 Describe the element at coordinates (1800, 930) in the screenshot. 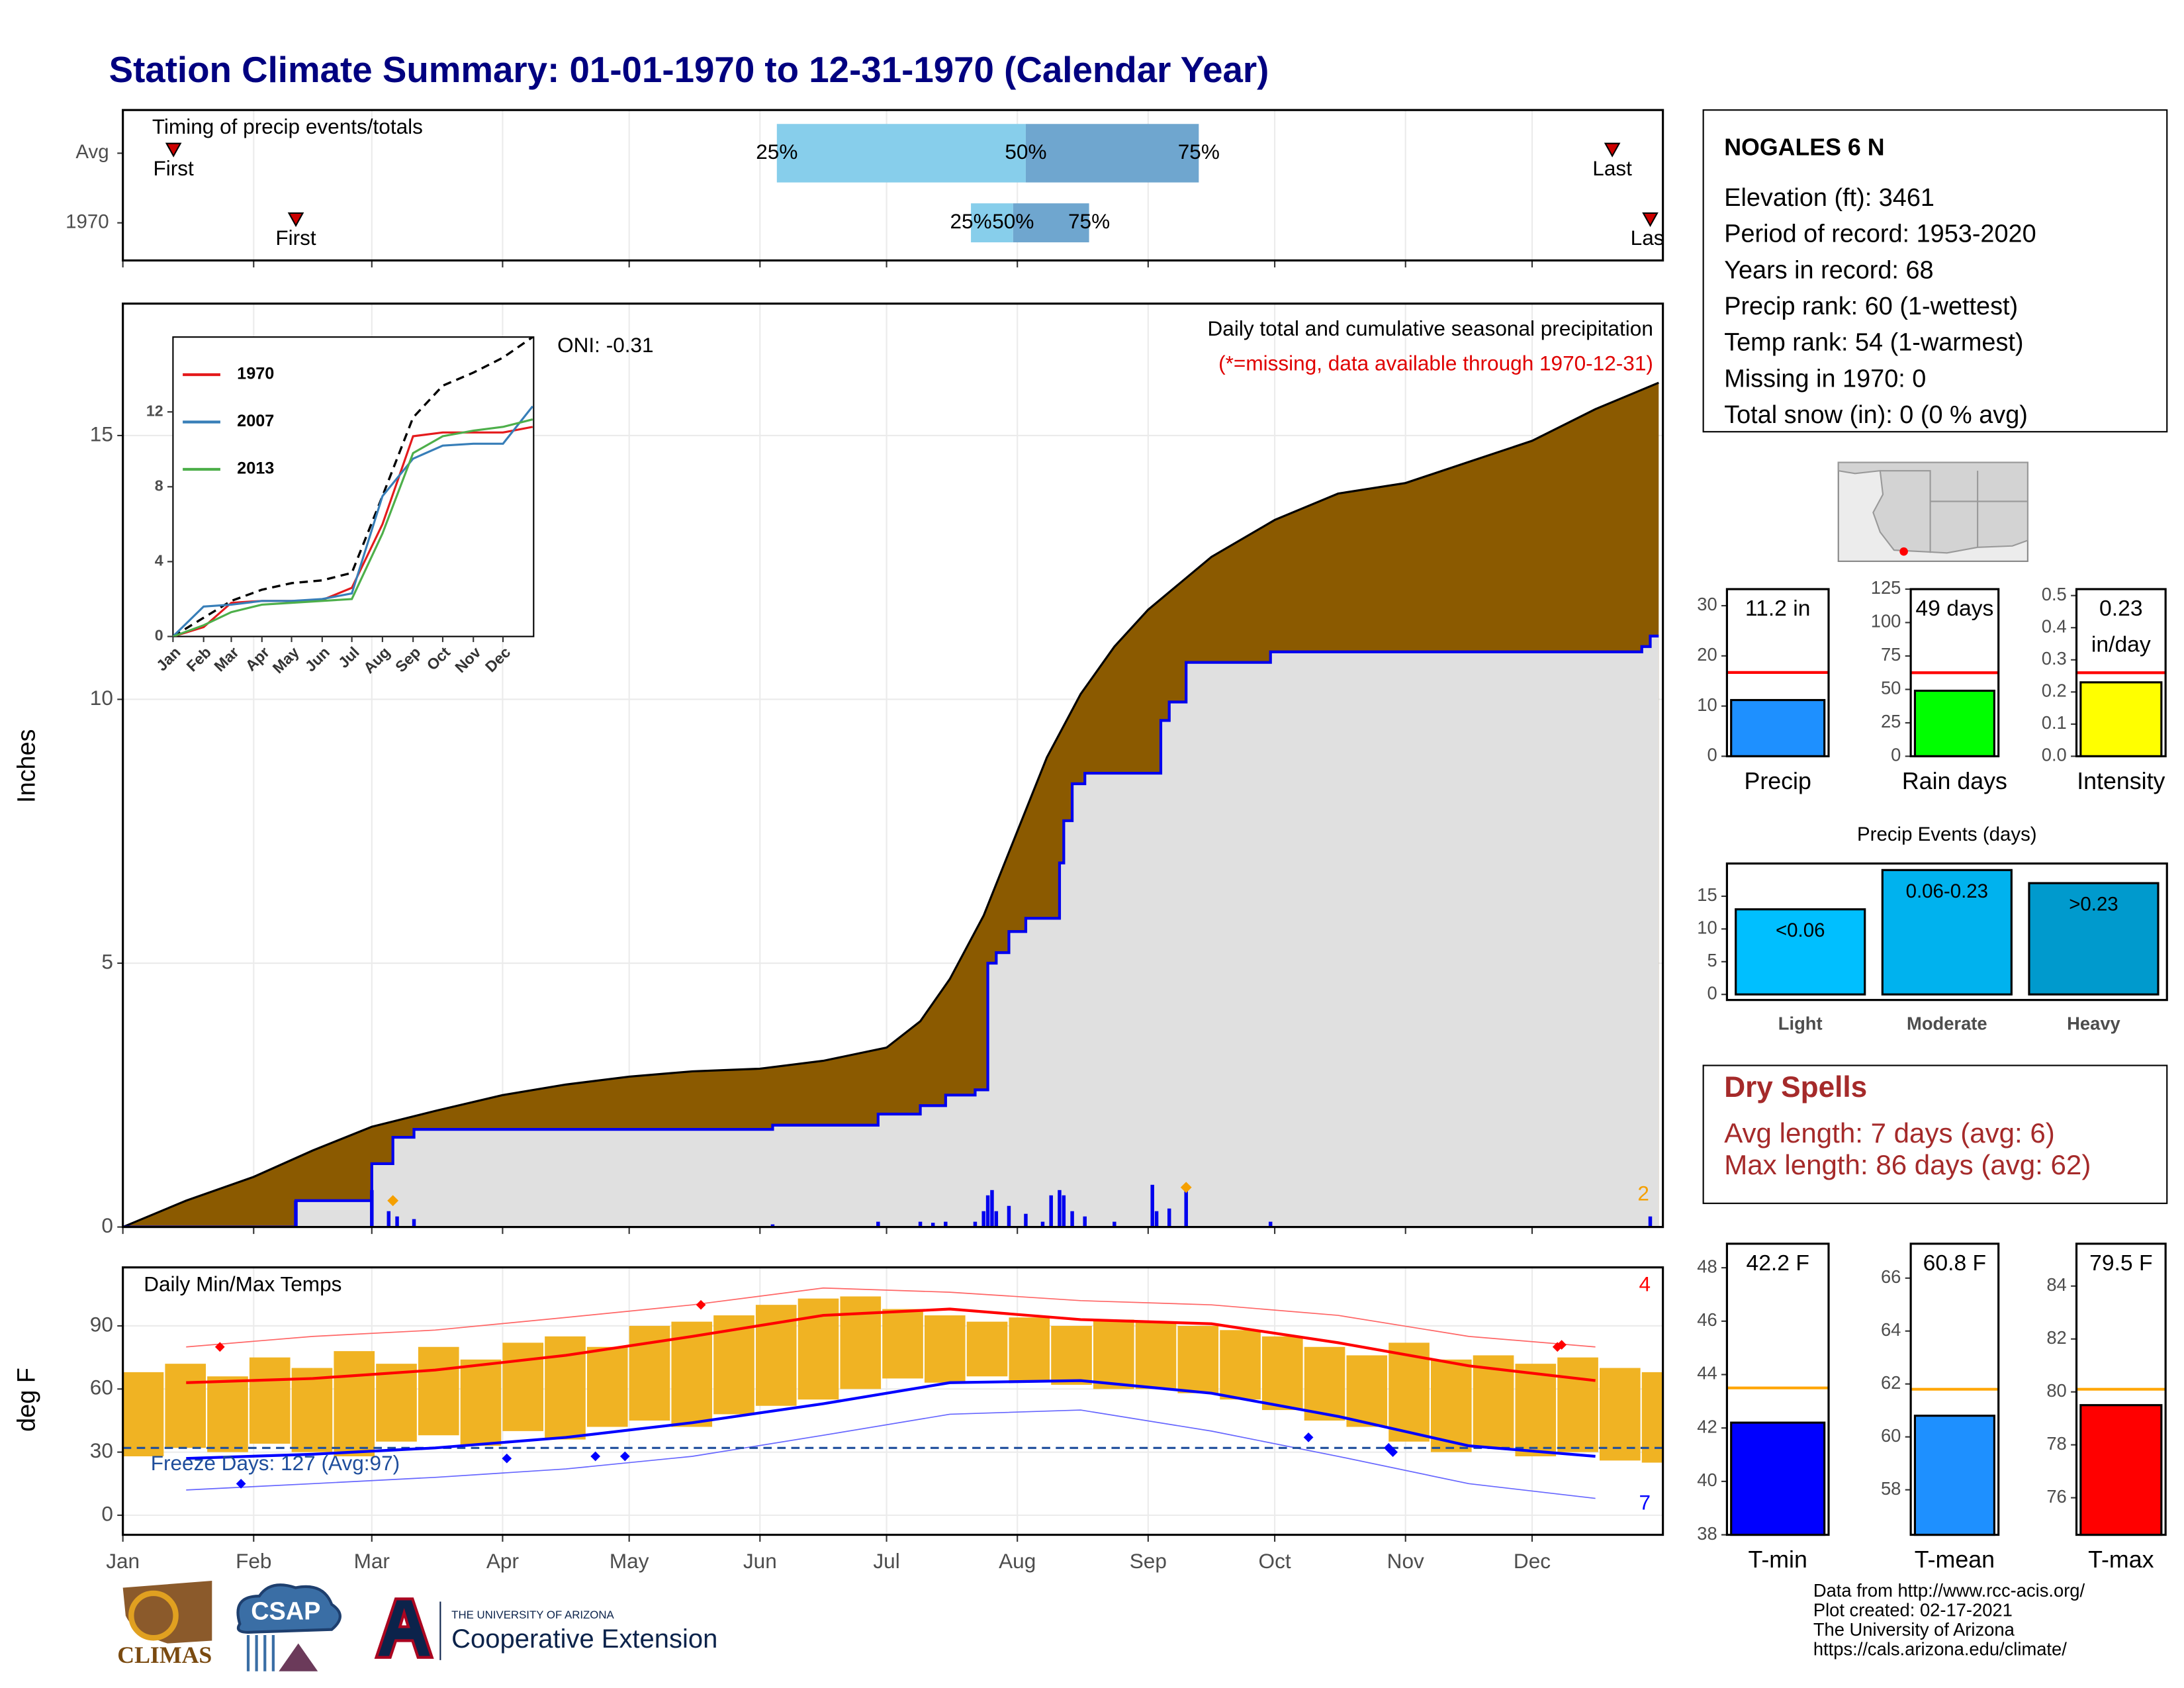

I see `bin-label: <0.06` at that location.